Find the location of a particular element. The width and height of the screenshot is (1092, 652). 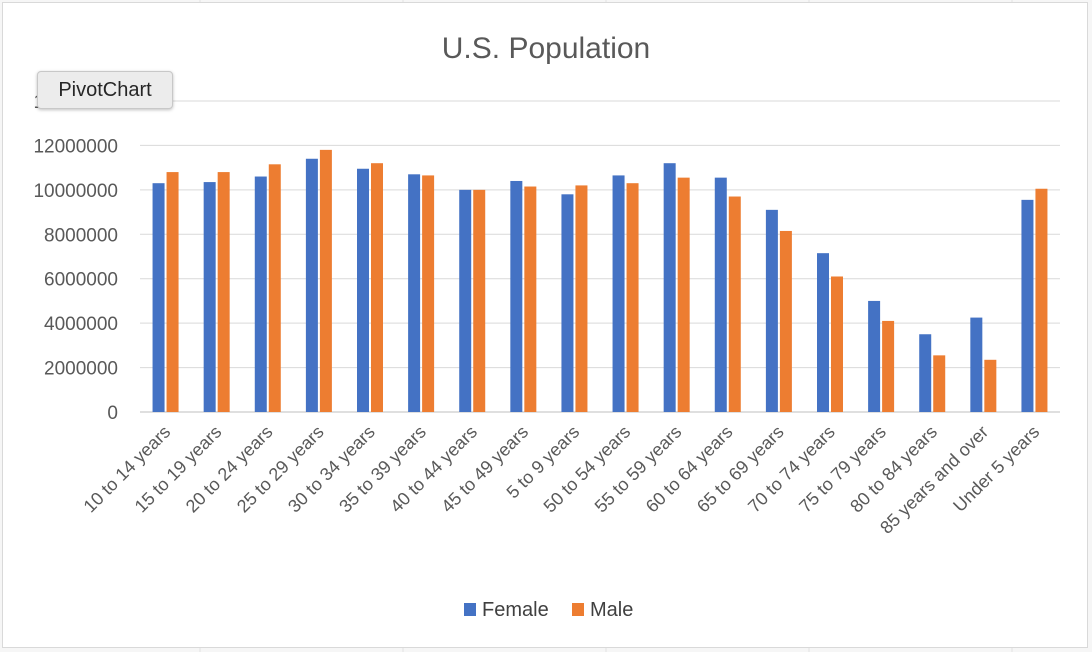

legend-swatch-female is located at coordinates (470, 609).